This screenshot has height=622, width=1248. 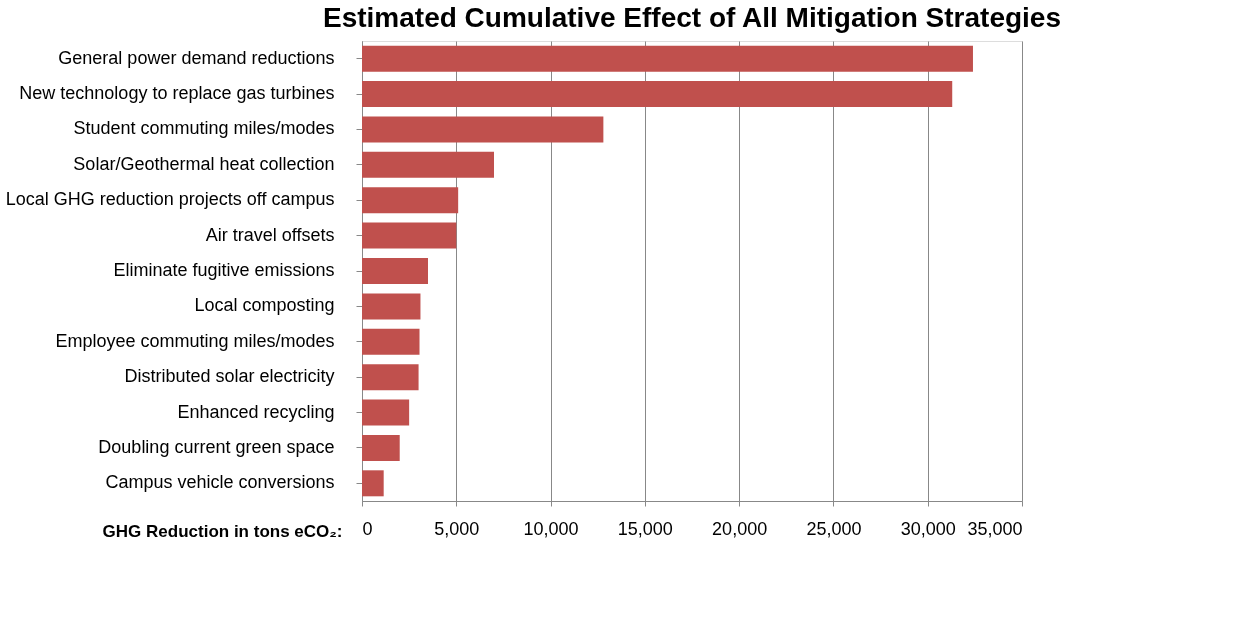 What do you see at coordinates (740, 528) in the screenshot?
I see `x-tick-label: 20,000` at bounding box center [740, 528].